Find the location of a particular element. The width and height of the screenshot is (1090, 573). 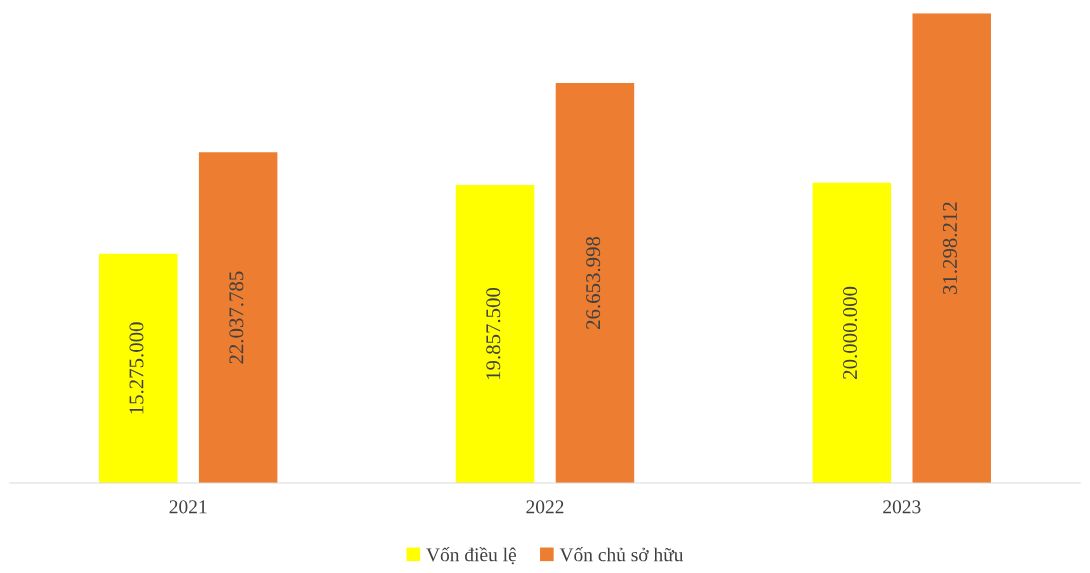

x-tick-label: 2022 is located at coordinates (545, 507).